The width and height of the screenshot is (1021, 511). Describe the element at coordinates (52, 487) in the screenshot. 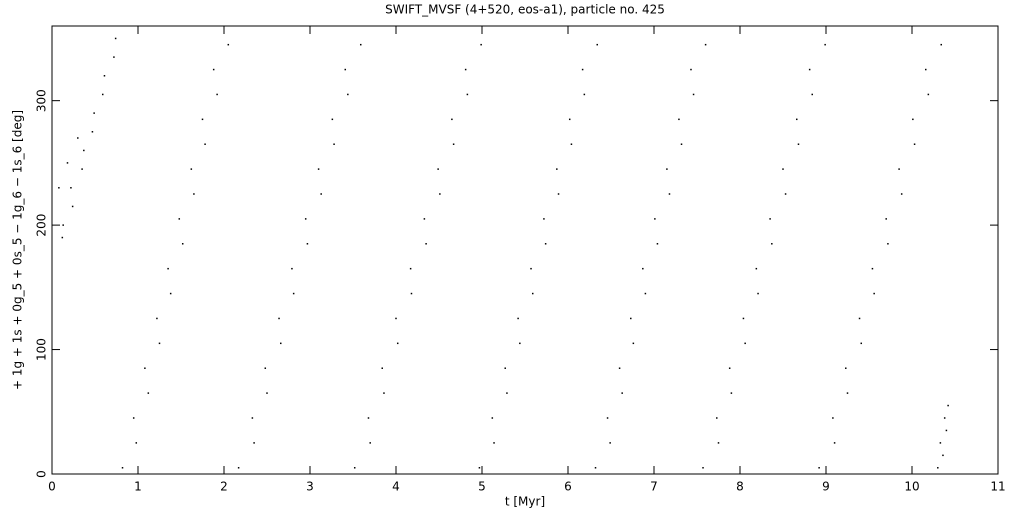

I see `x-tick-label: 0` at that location.